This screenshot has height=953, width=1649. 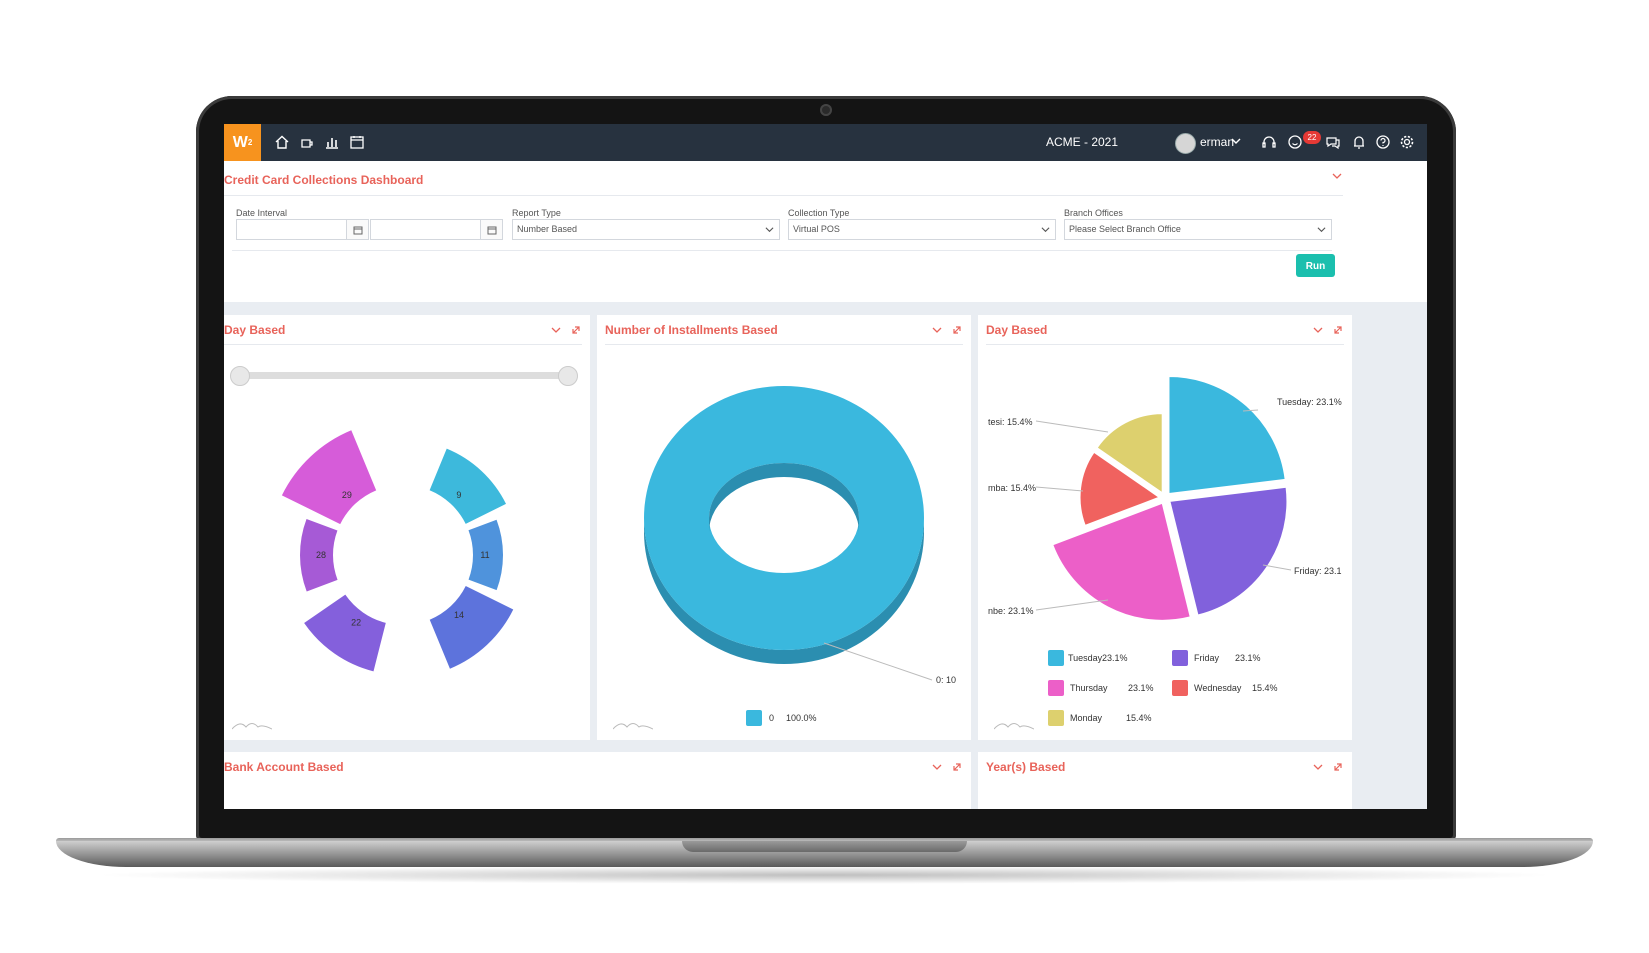 I want to click on avatar, so click(x=1185, y=143).